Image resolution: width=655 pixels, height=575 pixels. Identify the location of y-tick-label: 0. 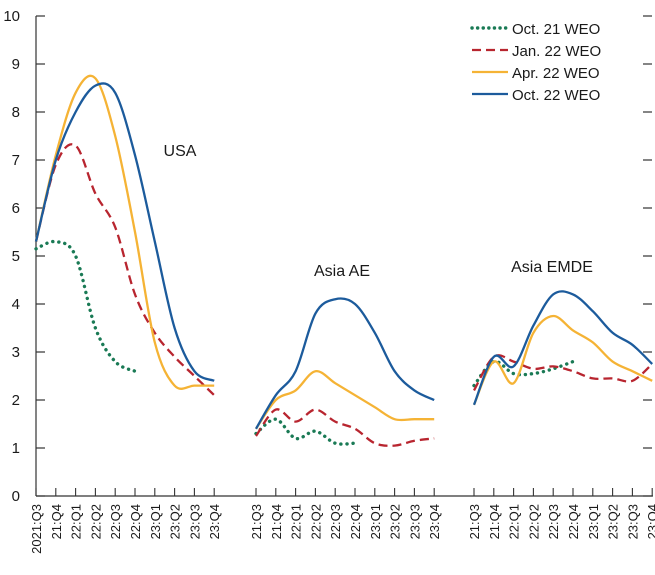
(16, 496).